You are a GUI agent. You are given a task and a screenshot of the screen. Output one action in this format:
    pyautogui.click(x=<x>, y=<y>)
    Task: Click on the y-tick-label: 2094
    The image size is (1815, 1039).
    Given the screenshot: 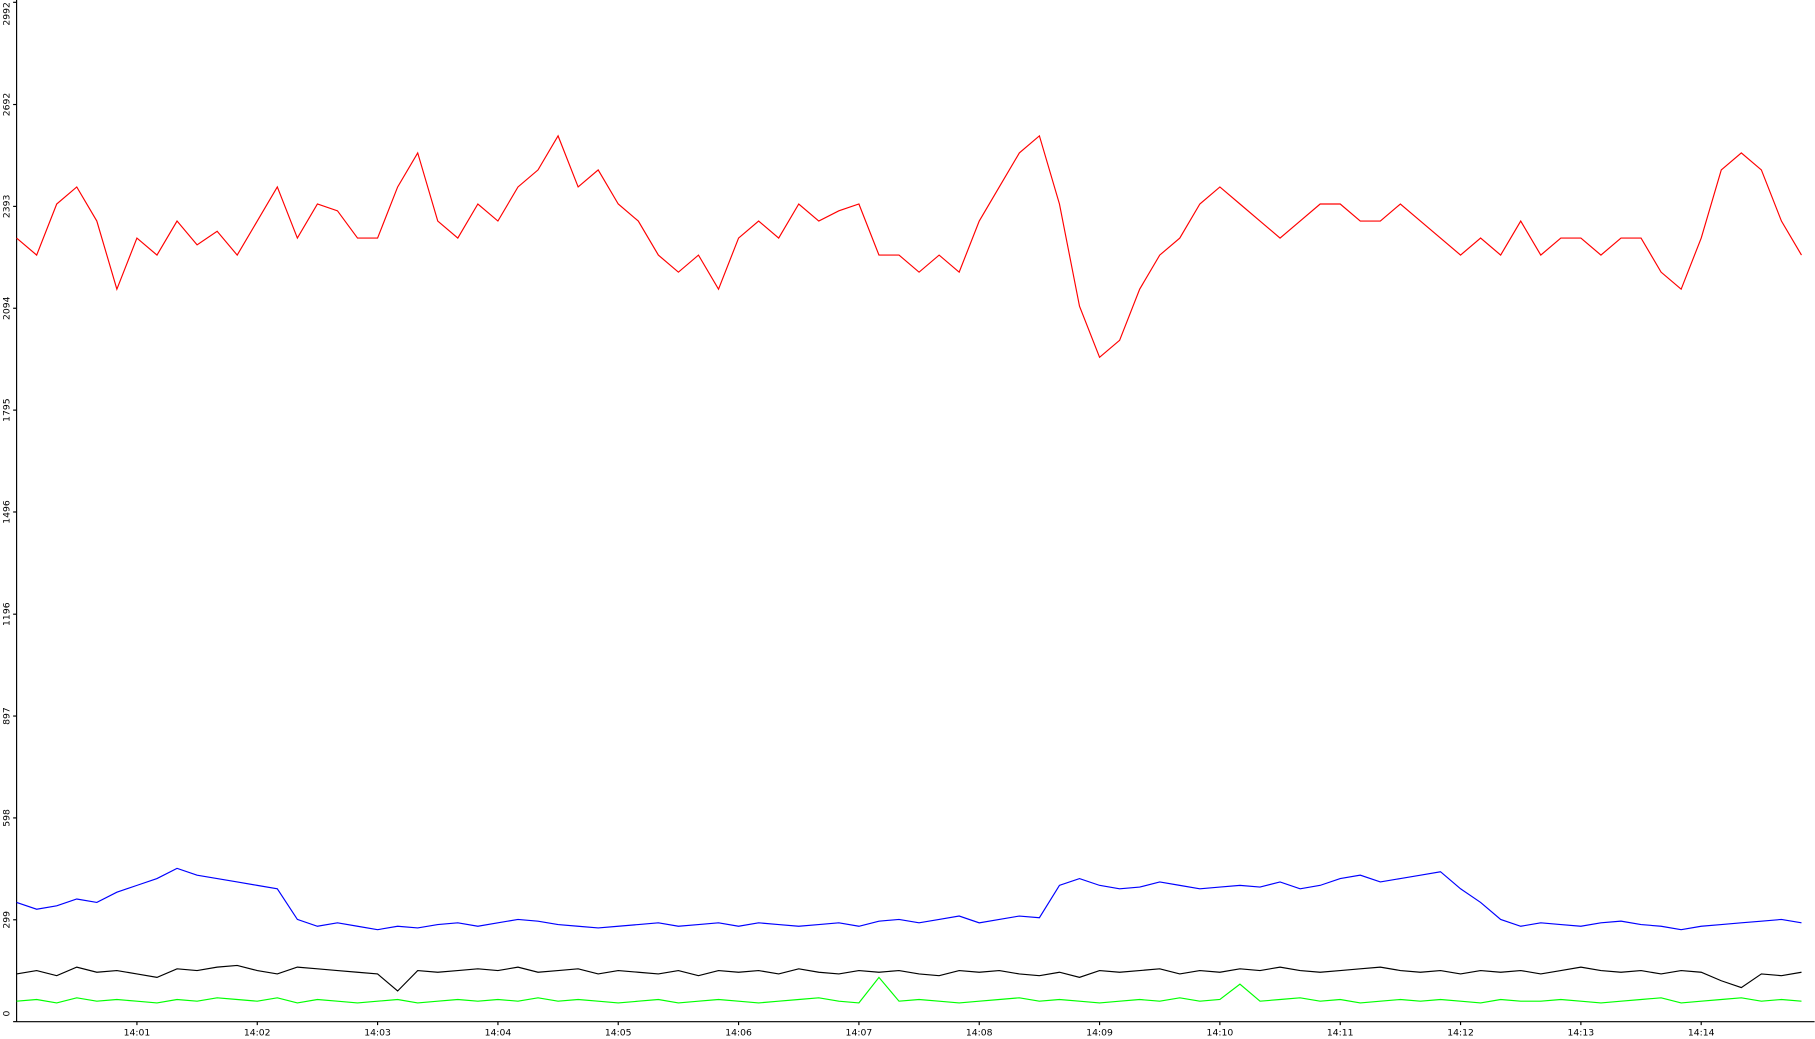 What is the action you would take?
    pyautogui.click(x=7, y=308)
    